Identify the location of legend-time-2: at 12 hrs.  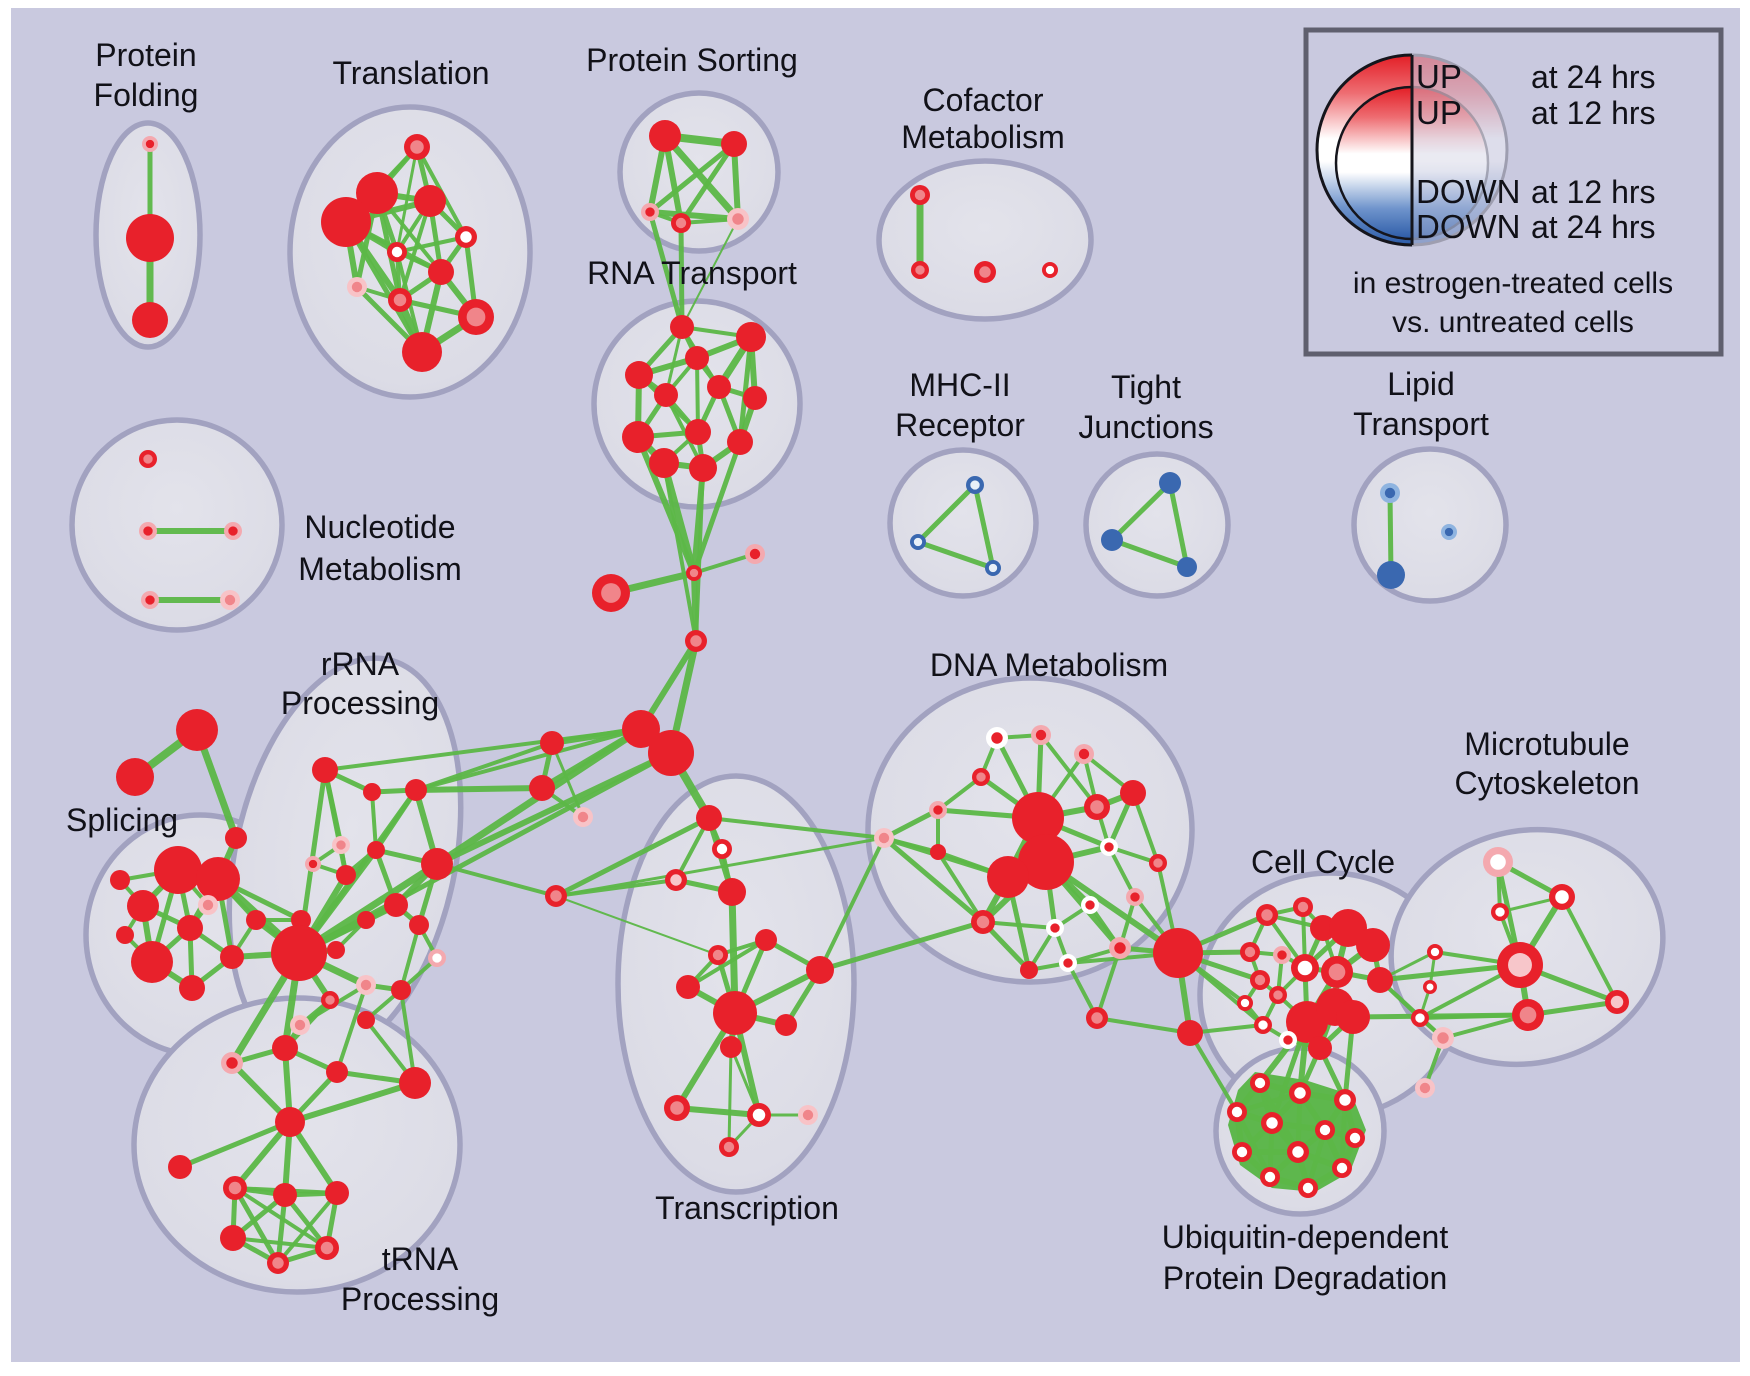
(1593, 192).